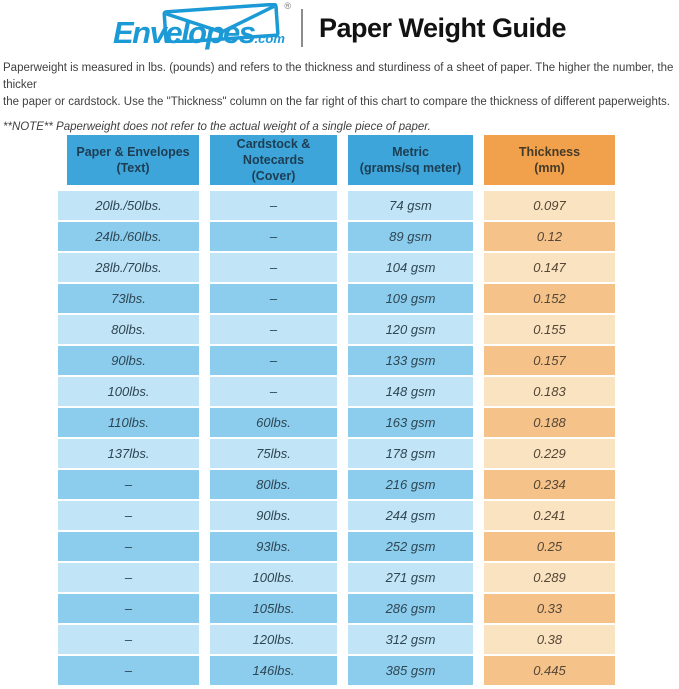  Describe the element at coordinates (410, 391) in the screenshot. I see `table-cell: 148 gsm` at that location.